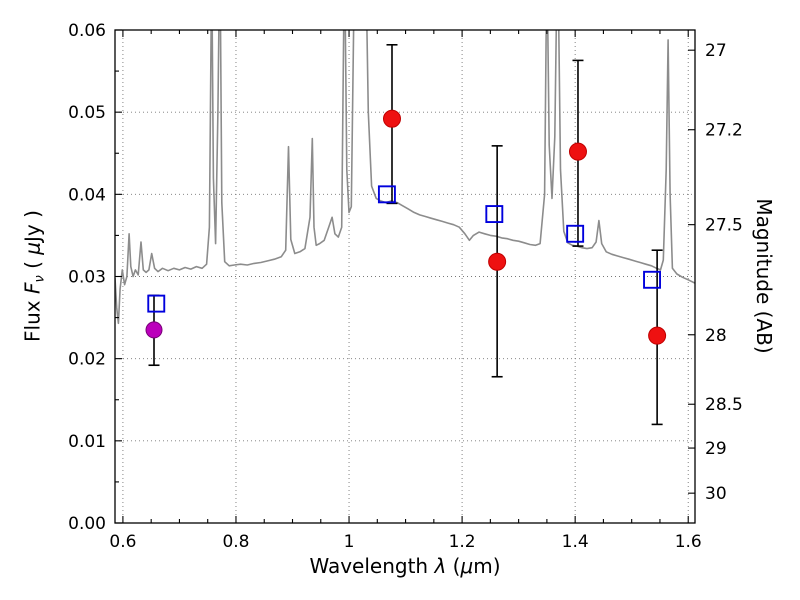  Describe the element at coordinates (487, 566) in the screenshot. I see `x-axis-unit-close: m)` at that location.